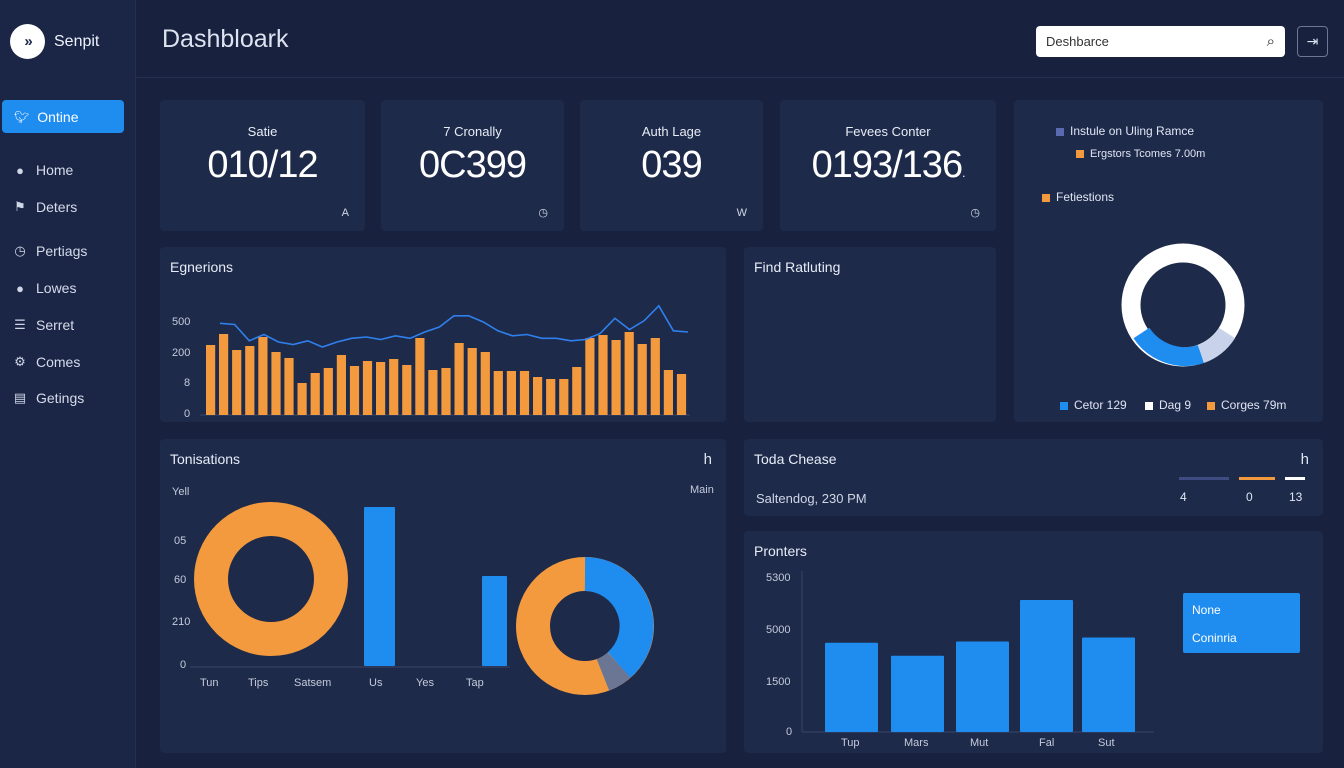 This screenshot has height=768, width=1344. I want to click on search-icon: ⌕, so click(1270, 41).